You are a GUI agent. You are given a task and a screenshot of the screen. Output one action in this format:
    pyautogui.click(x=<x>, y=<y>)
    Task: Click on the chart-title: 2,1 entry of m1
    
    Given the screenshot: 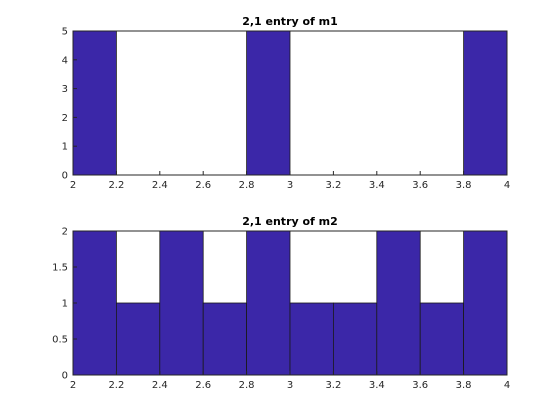 What is the action you would take?
    pyautogui.click(x=290, y=21)
    